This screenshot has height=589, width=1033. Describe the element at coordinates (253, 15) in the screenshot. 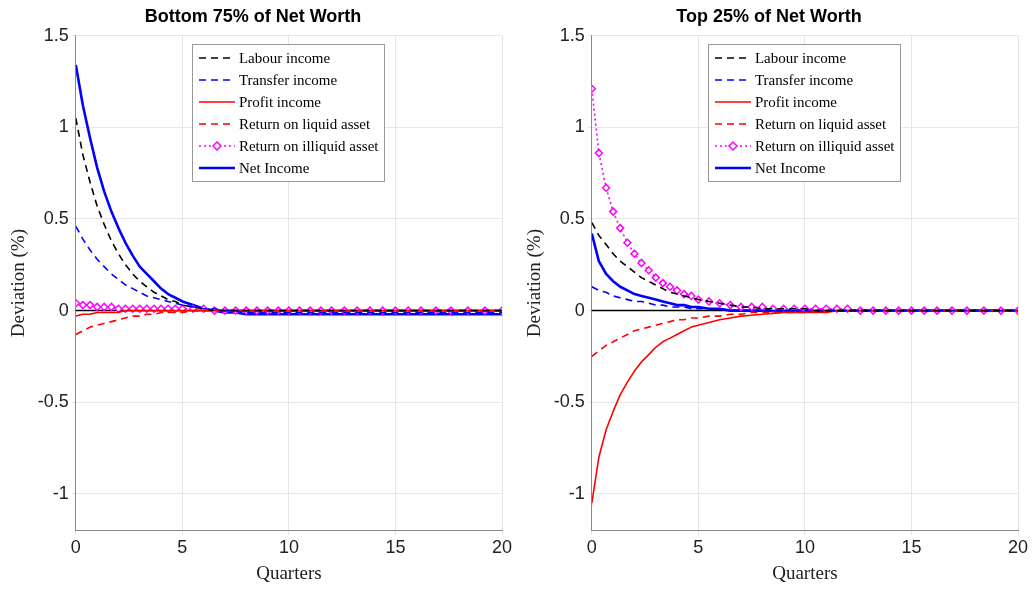

I see `chart-title: Bottom 75% of Net Worth` at that location.